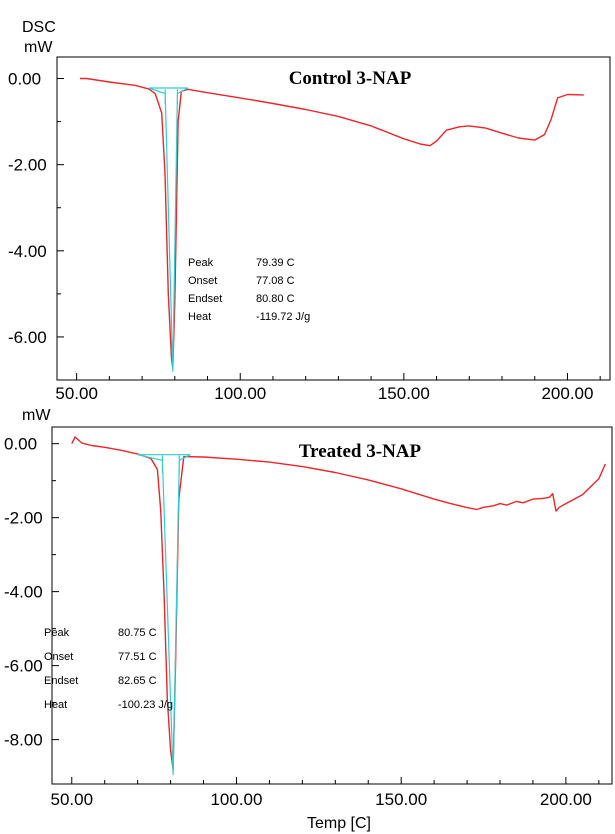 This screenshot has width=615, height=834. Describe the element at coordinates (145, 705) in the screenshot. I see `annotation-value: -100.23 J/g` at that location.